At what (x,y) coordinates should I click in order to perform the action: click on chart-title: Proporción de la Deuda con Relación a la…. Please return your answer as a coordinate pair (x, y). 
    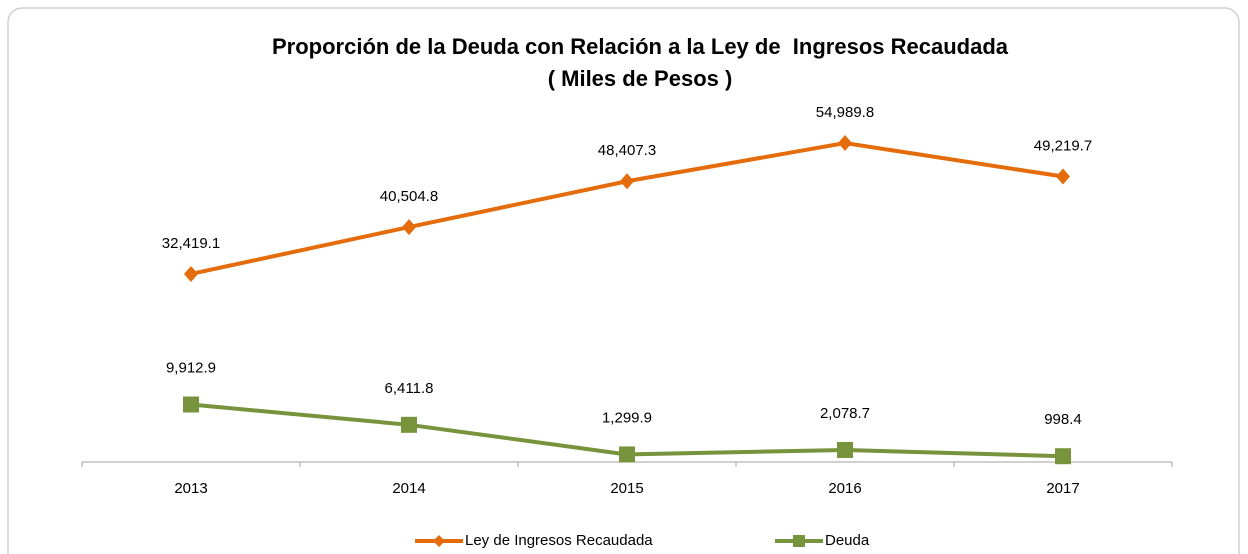
    Looking at the image, I should click on (640, 46).